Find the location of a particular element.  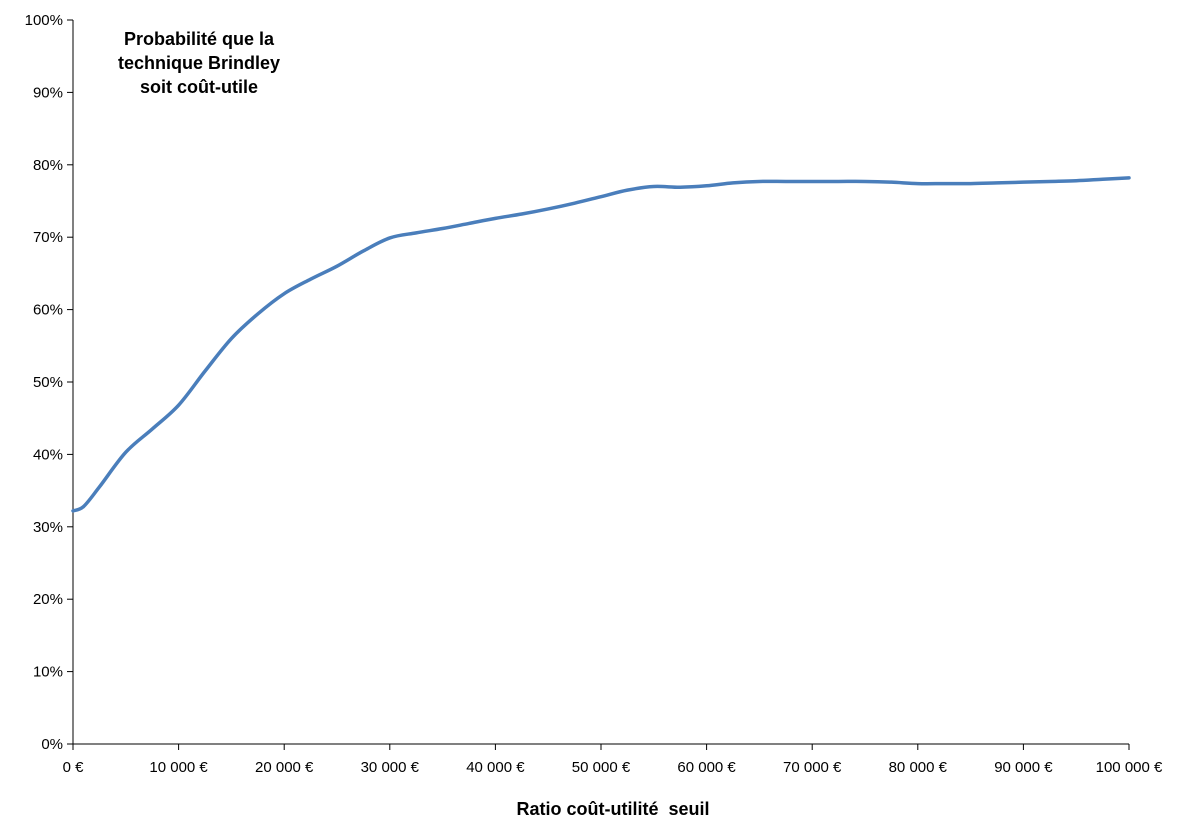

y-tick-label: 90% is located at coordinates (48, 92).